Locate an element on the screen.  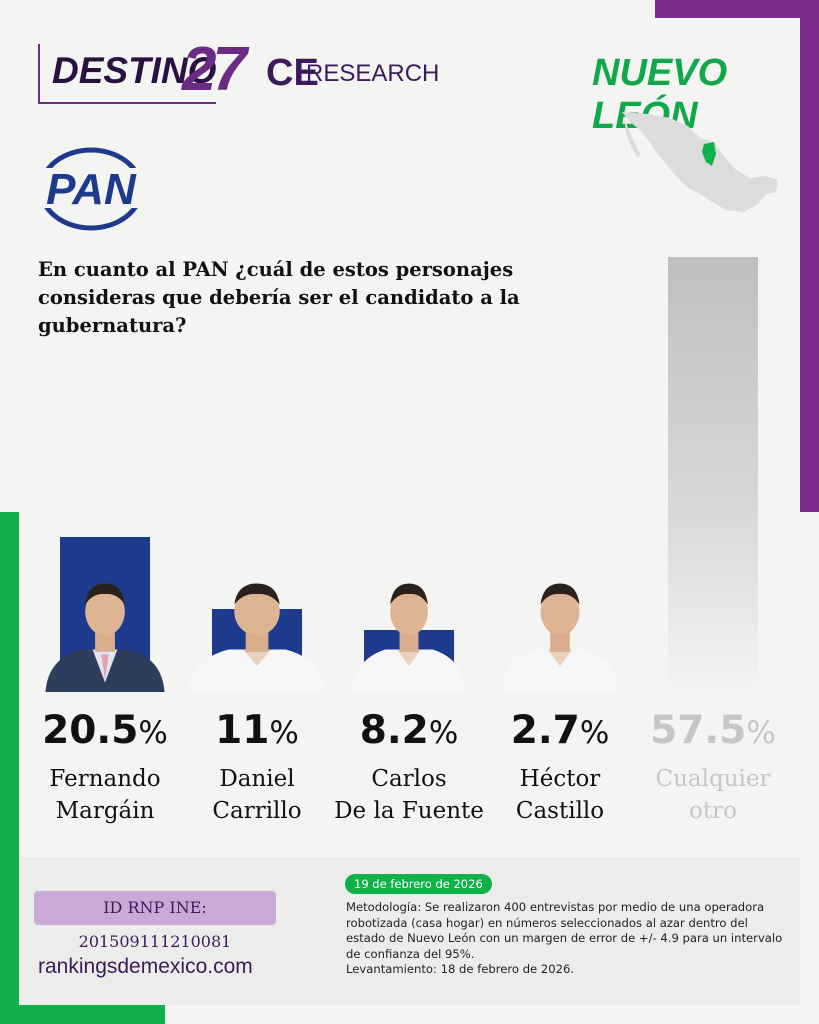
frame-accent-left is located at coordinates (9, 768).